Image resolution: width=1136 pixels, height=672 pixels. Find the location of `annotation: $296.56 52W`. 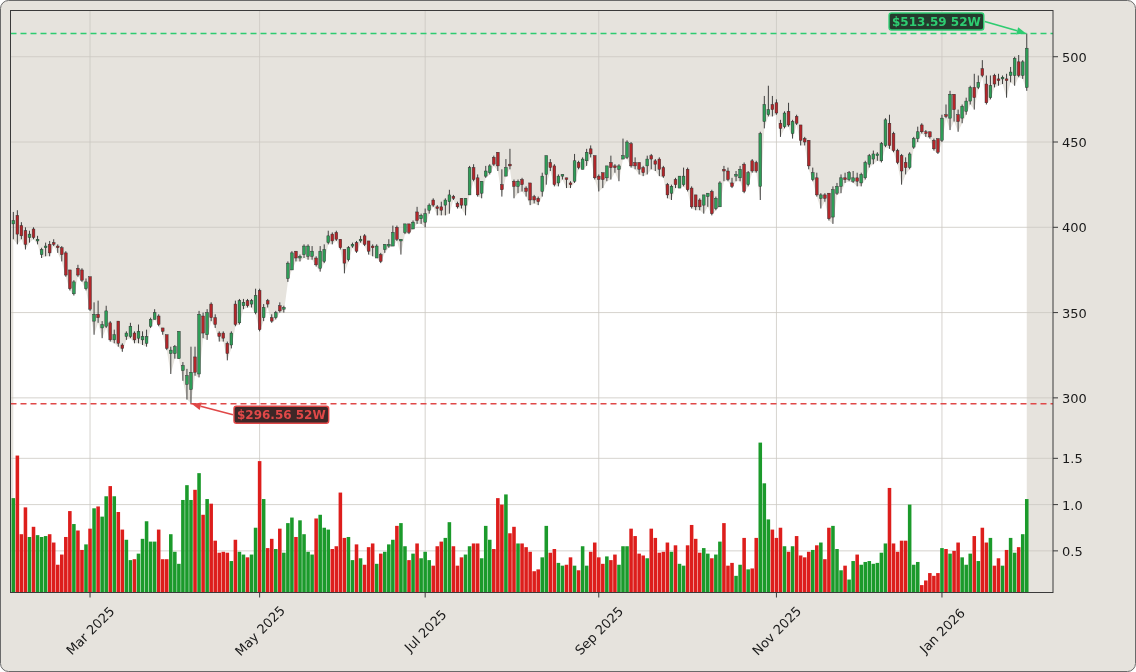

annotation: $296.56 52W is located at coordinates (281, 414).